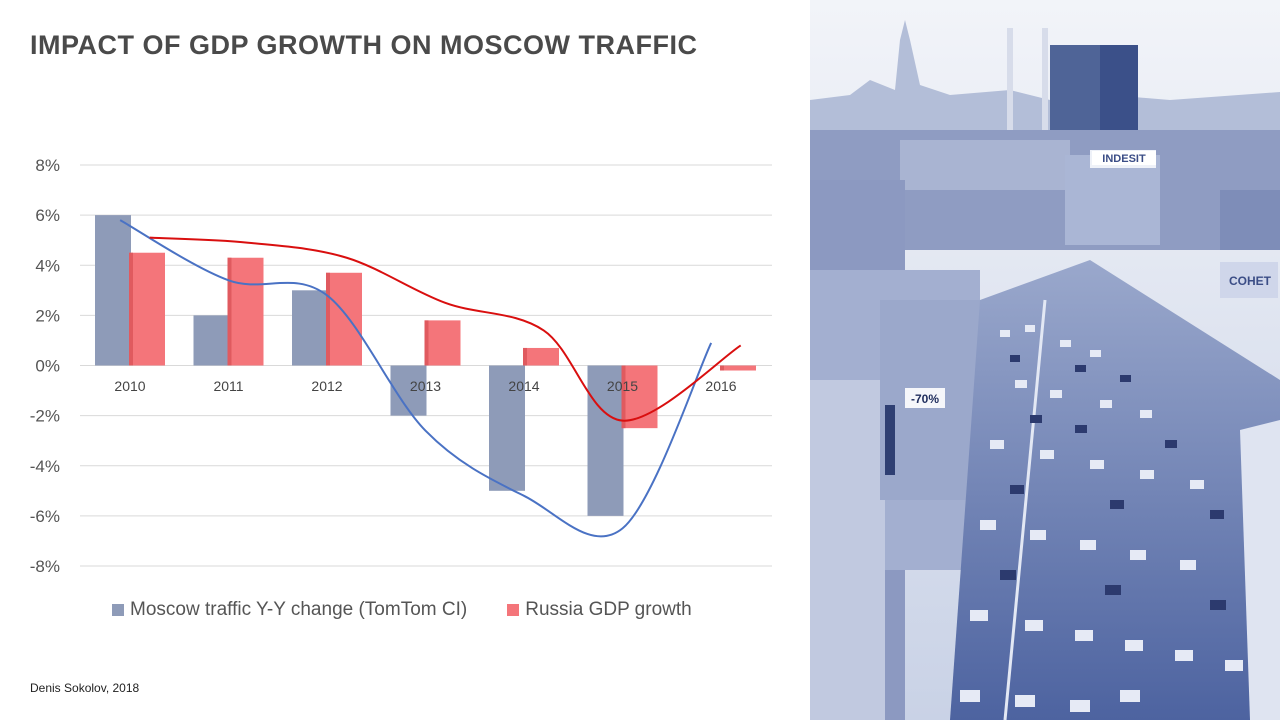 The width and height of the screenshot is (1280, 720). I want to click on x-tick-label: 2015, so click(622, 386).